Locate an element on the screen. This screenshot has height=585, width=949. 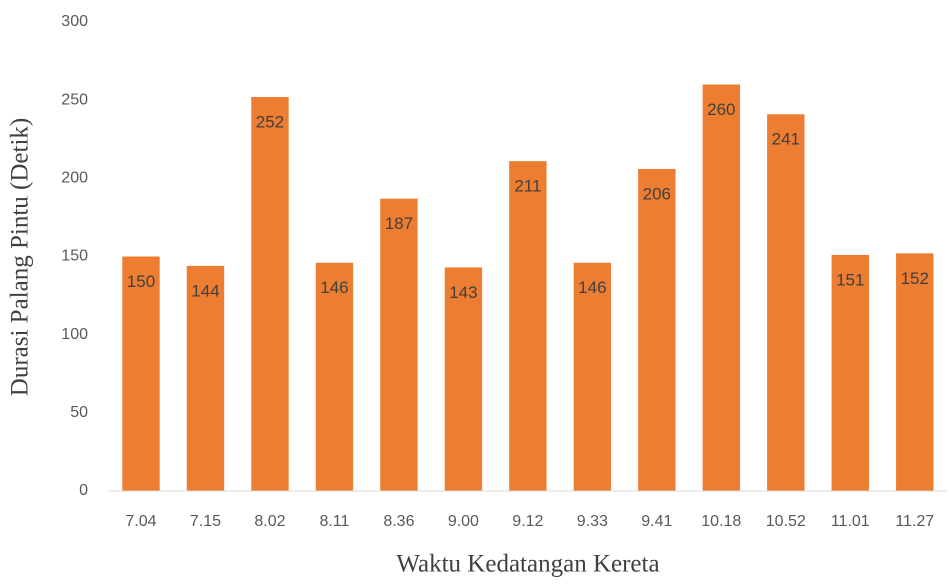
x-tick-label: 9.12 is located at coordinates (527, 521).